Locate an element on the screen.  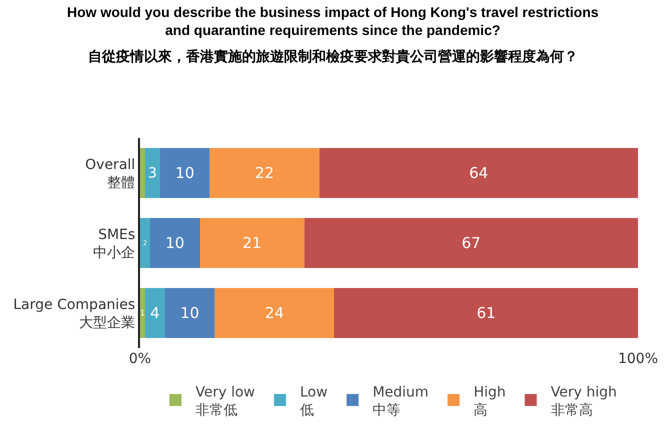
data-label: 61 is located at coordinates (486, 313).